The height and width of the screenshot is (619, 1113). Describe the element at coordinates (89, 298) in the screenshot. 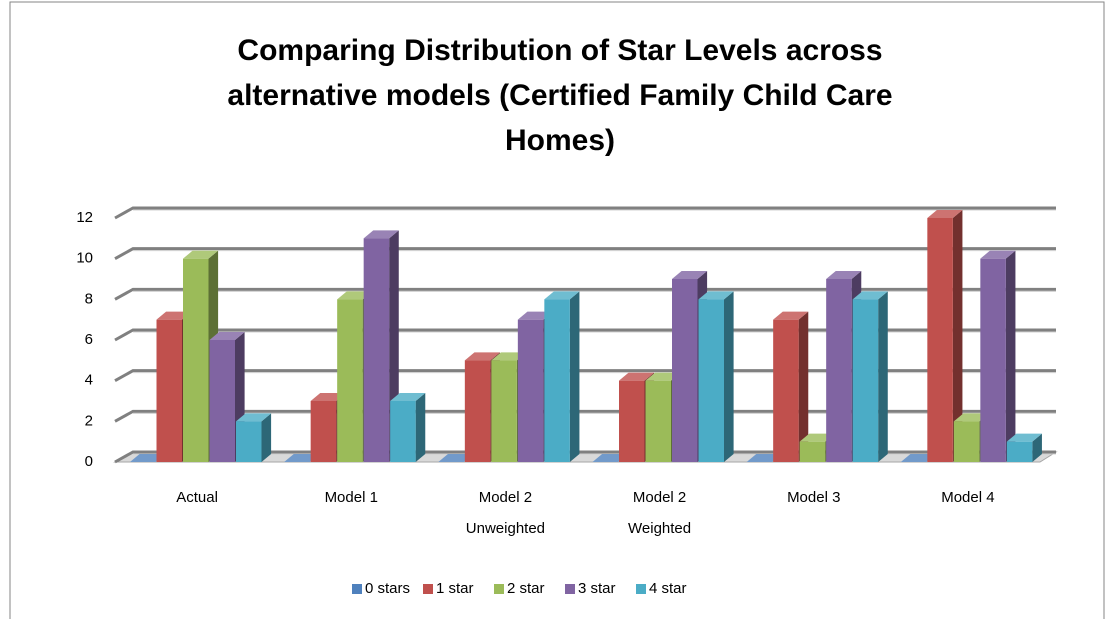

I see `y-tick-label: 8` at that location.